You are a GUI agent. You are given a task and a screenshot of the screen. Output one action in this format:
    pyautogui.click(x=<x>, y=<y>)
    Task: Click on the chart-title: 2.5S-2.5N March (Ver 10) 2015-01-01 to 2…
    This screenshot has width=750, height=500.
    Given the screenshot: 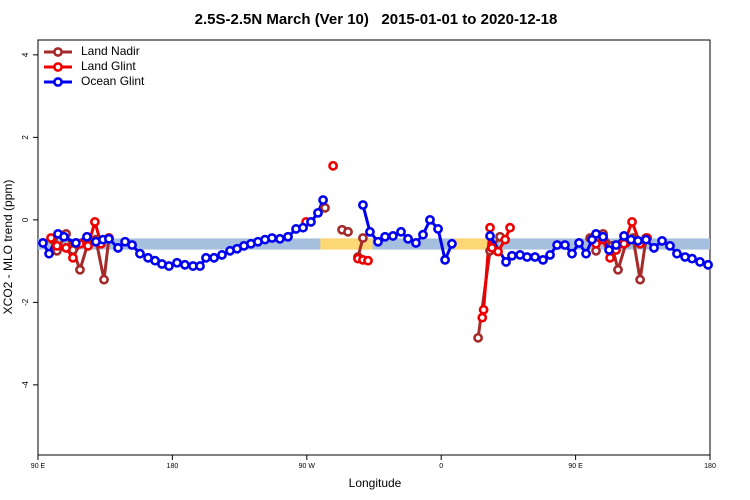 What is the action you would take?
    pyautogui.click(x=376, y=19)
    